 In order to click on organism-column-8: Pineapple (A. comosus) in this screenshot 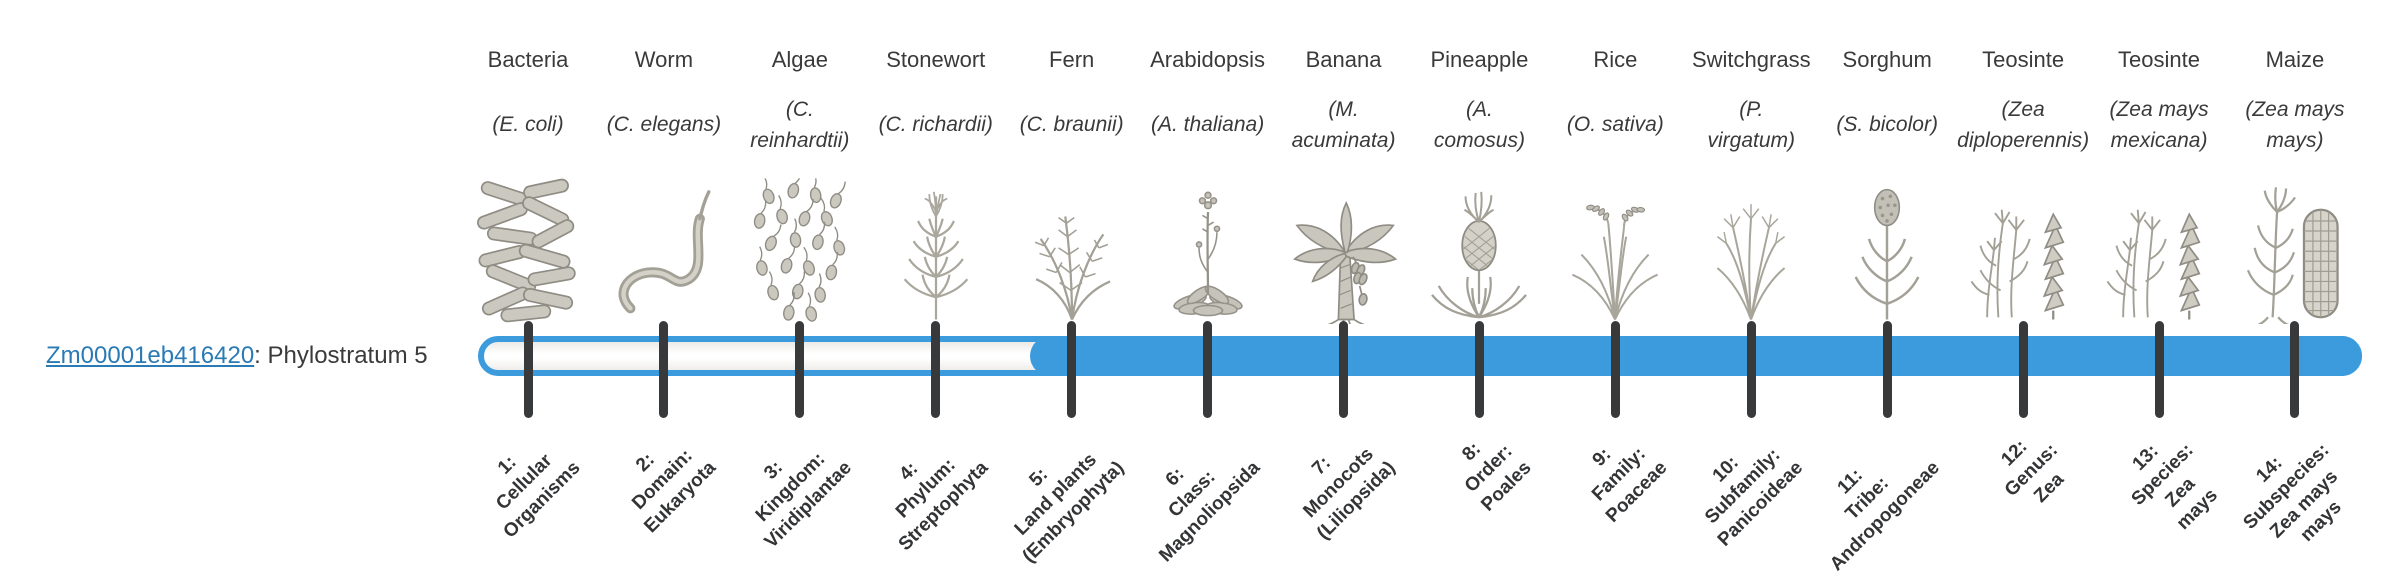, I will do `click(1479, 185)`.